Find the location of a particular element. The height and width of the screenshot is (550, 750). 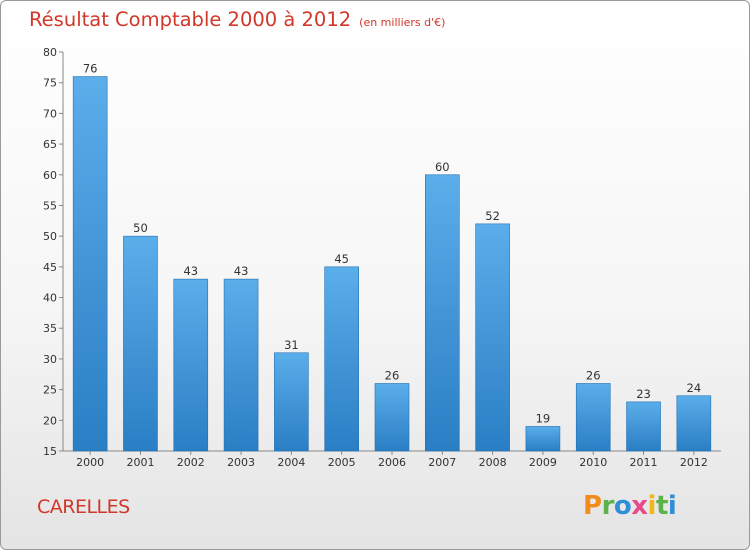

y-tick-label: 70 is located at coordinates (50, 113).